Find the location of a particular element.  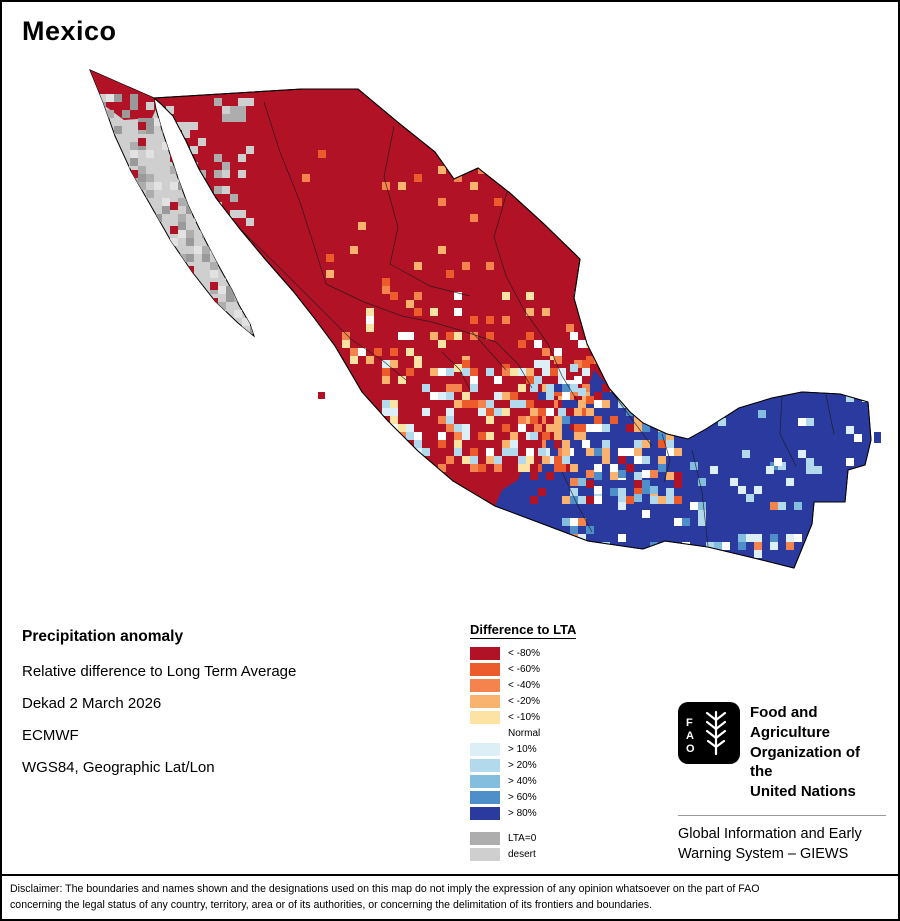

islas-marias is located at coordinates (321, 395).